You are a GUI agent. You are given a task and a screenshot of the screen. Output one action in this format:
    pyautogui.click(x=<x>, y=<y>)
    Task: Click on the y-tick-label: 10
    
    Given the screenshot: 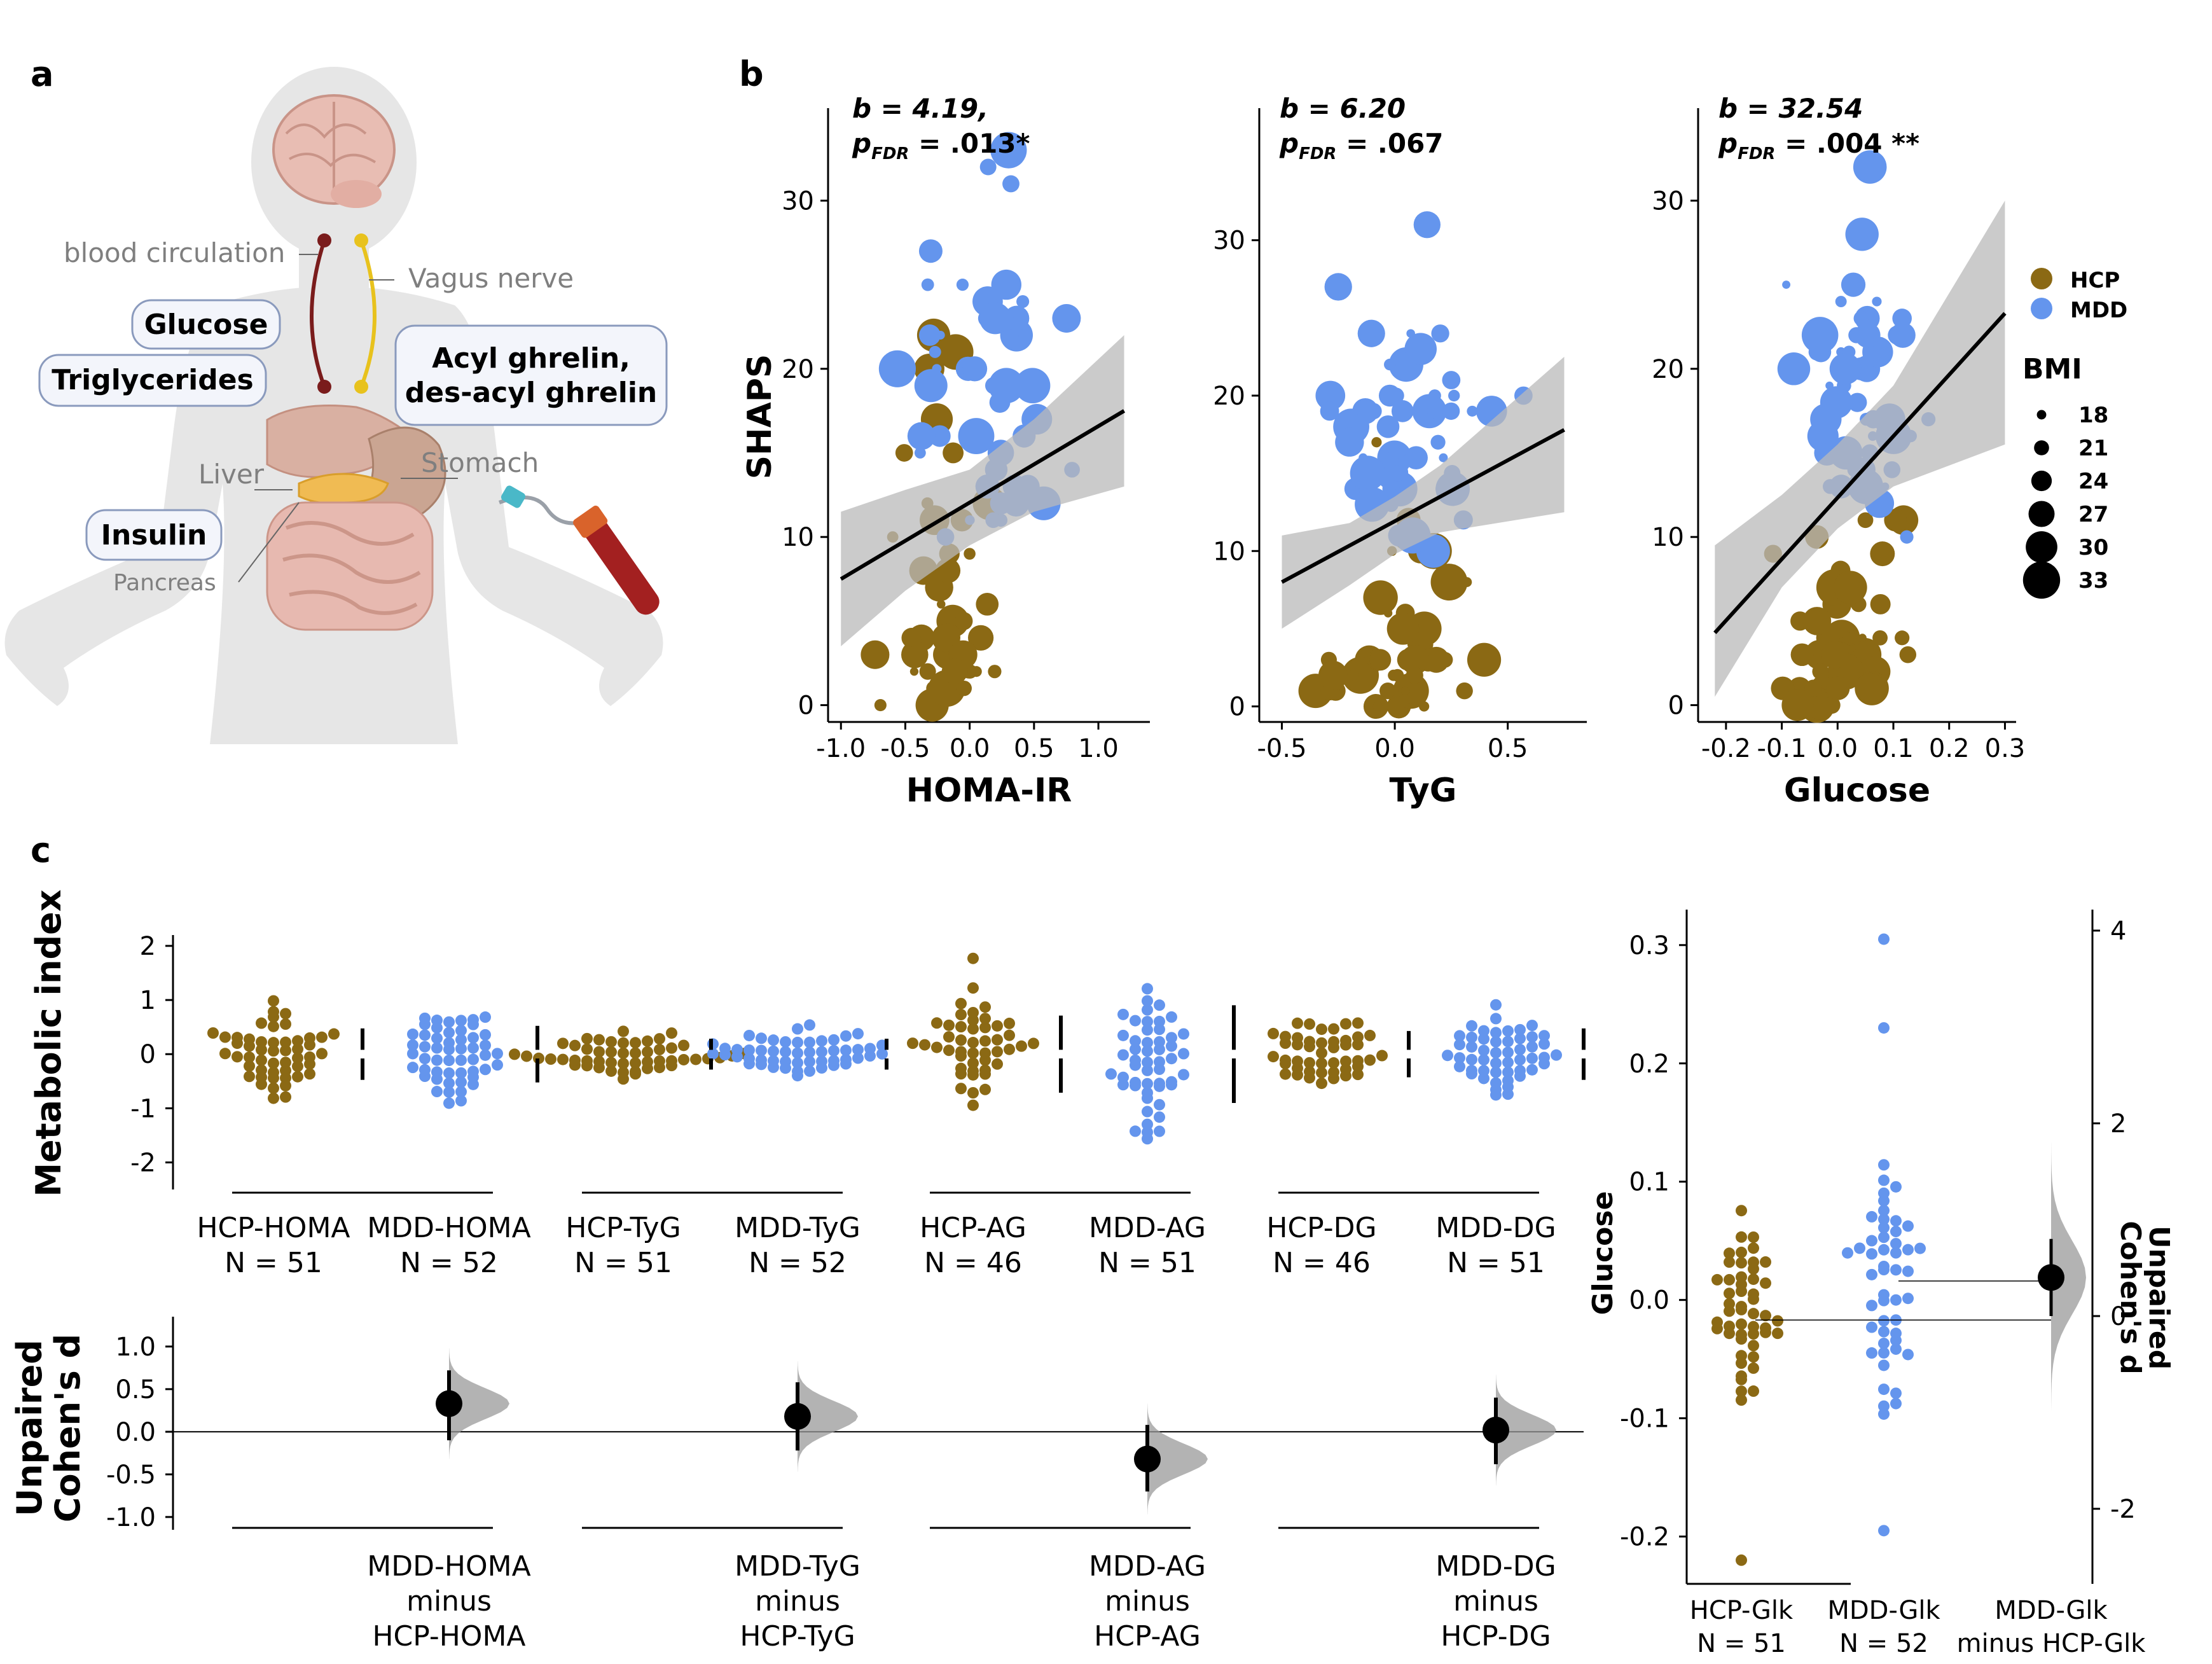 What is the action you would take?
    pyautogui.click(x=1229, y=551)
    